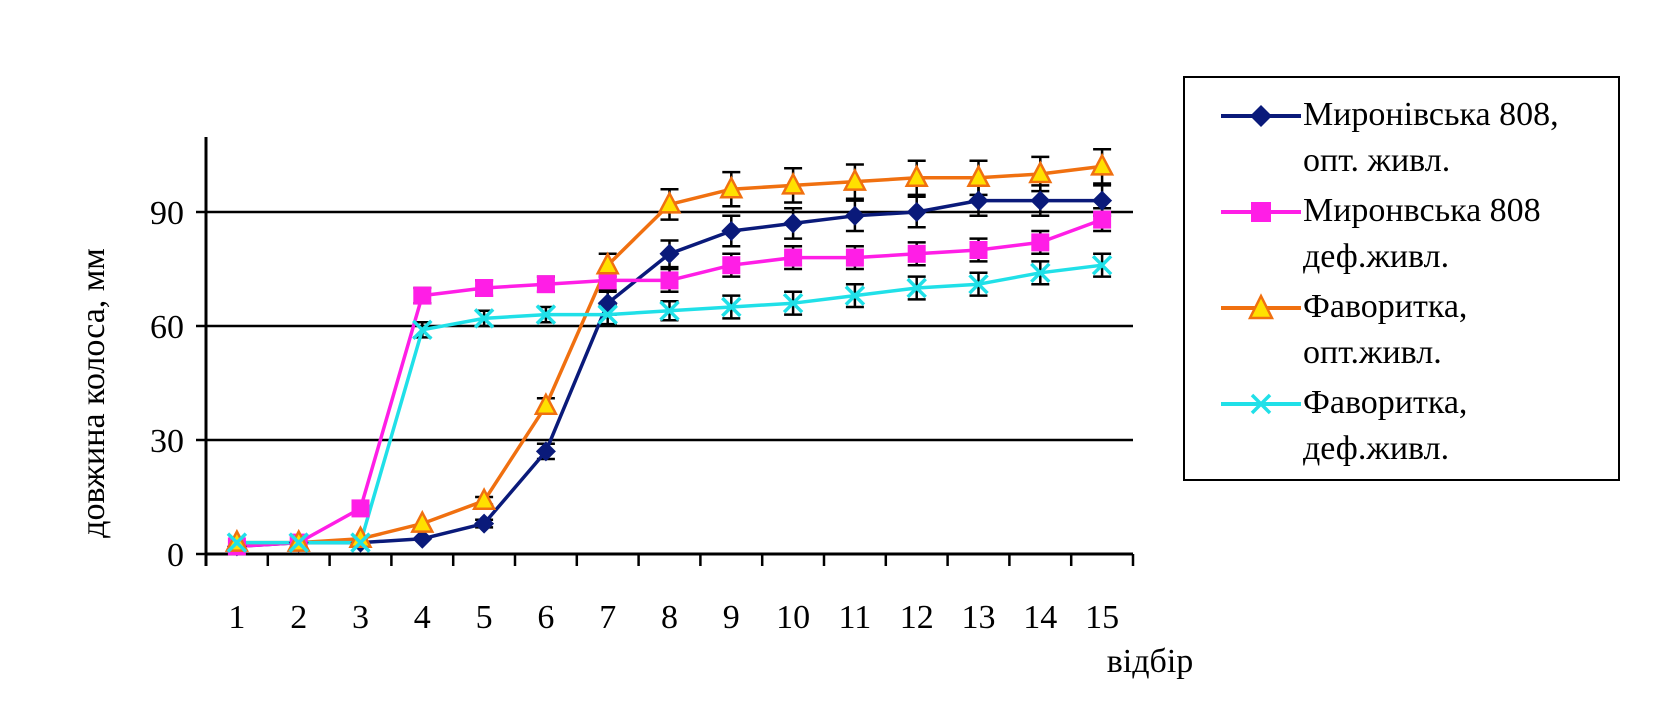 The height and width of the screenshot is (727, 1677). Describe the element at coordinates (93, 393) in the screenshot. I see `y-axis-title: довжина колоса, мм` at that location.